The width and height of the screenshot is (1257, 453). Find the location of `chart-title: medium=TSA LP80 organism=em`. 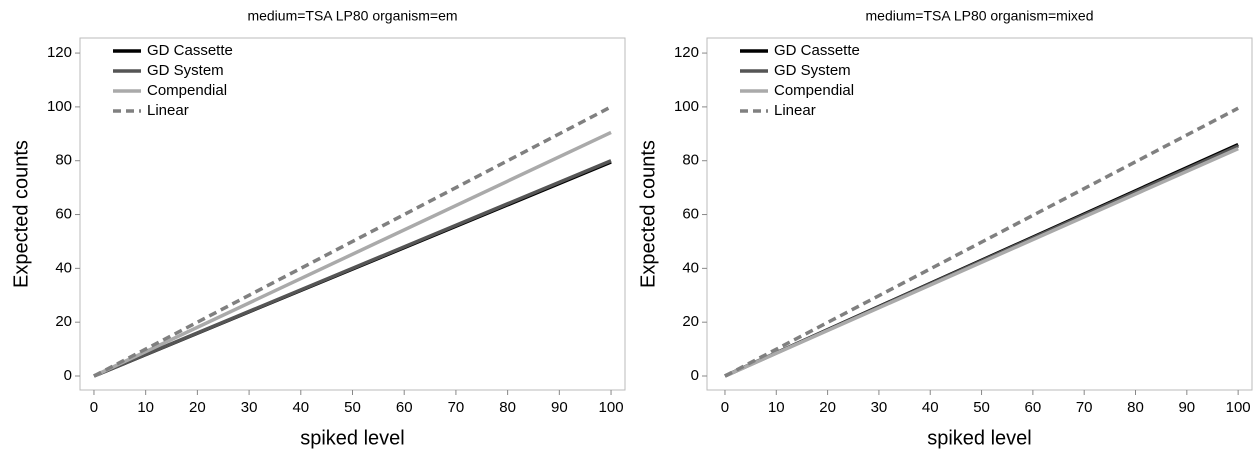

chart-title: medium=TSA LP80 organism=em is located at coordinates (352, 16).